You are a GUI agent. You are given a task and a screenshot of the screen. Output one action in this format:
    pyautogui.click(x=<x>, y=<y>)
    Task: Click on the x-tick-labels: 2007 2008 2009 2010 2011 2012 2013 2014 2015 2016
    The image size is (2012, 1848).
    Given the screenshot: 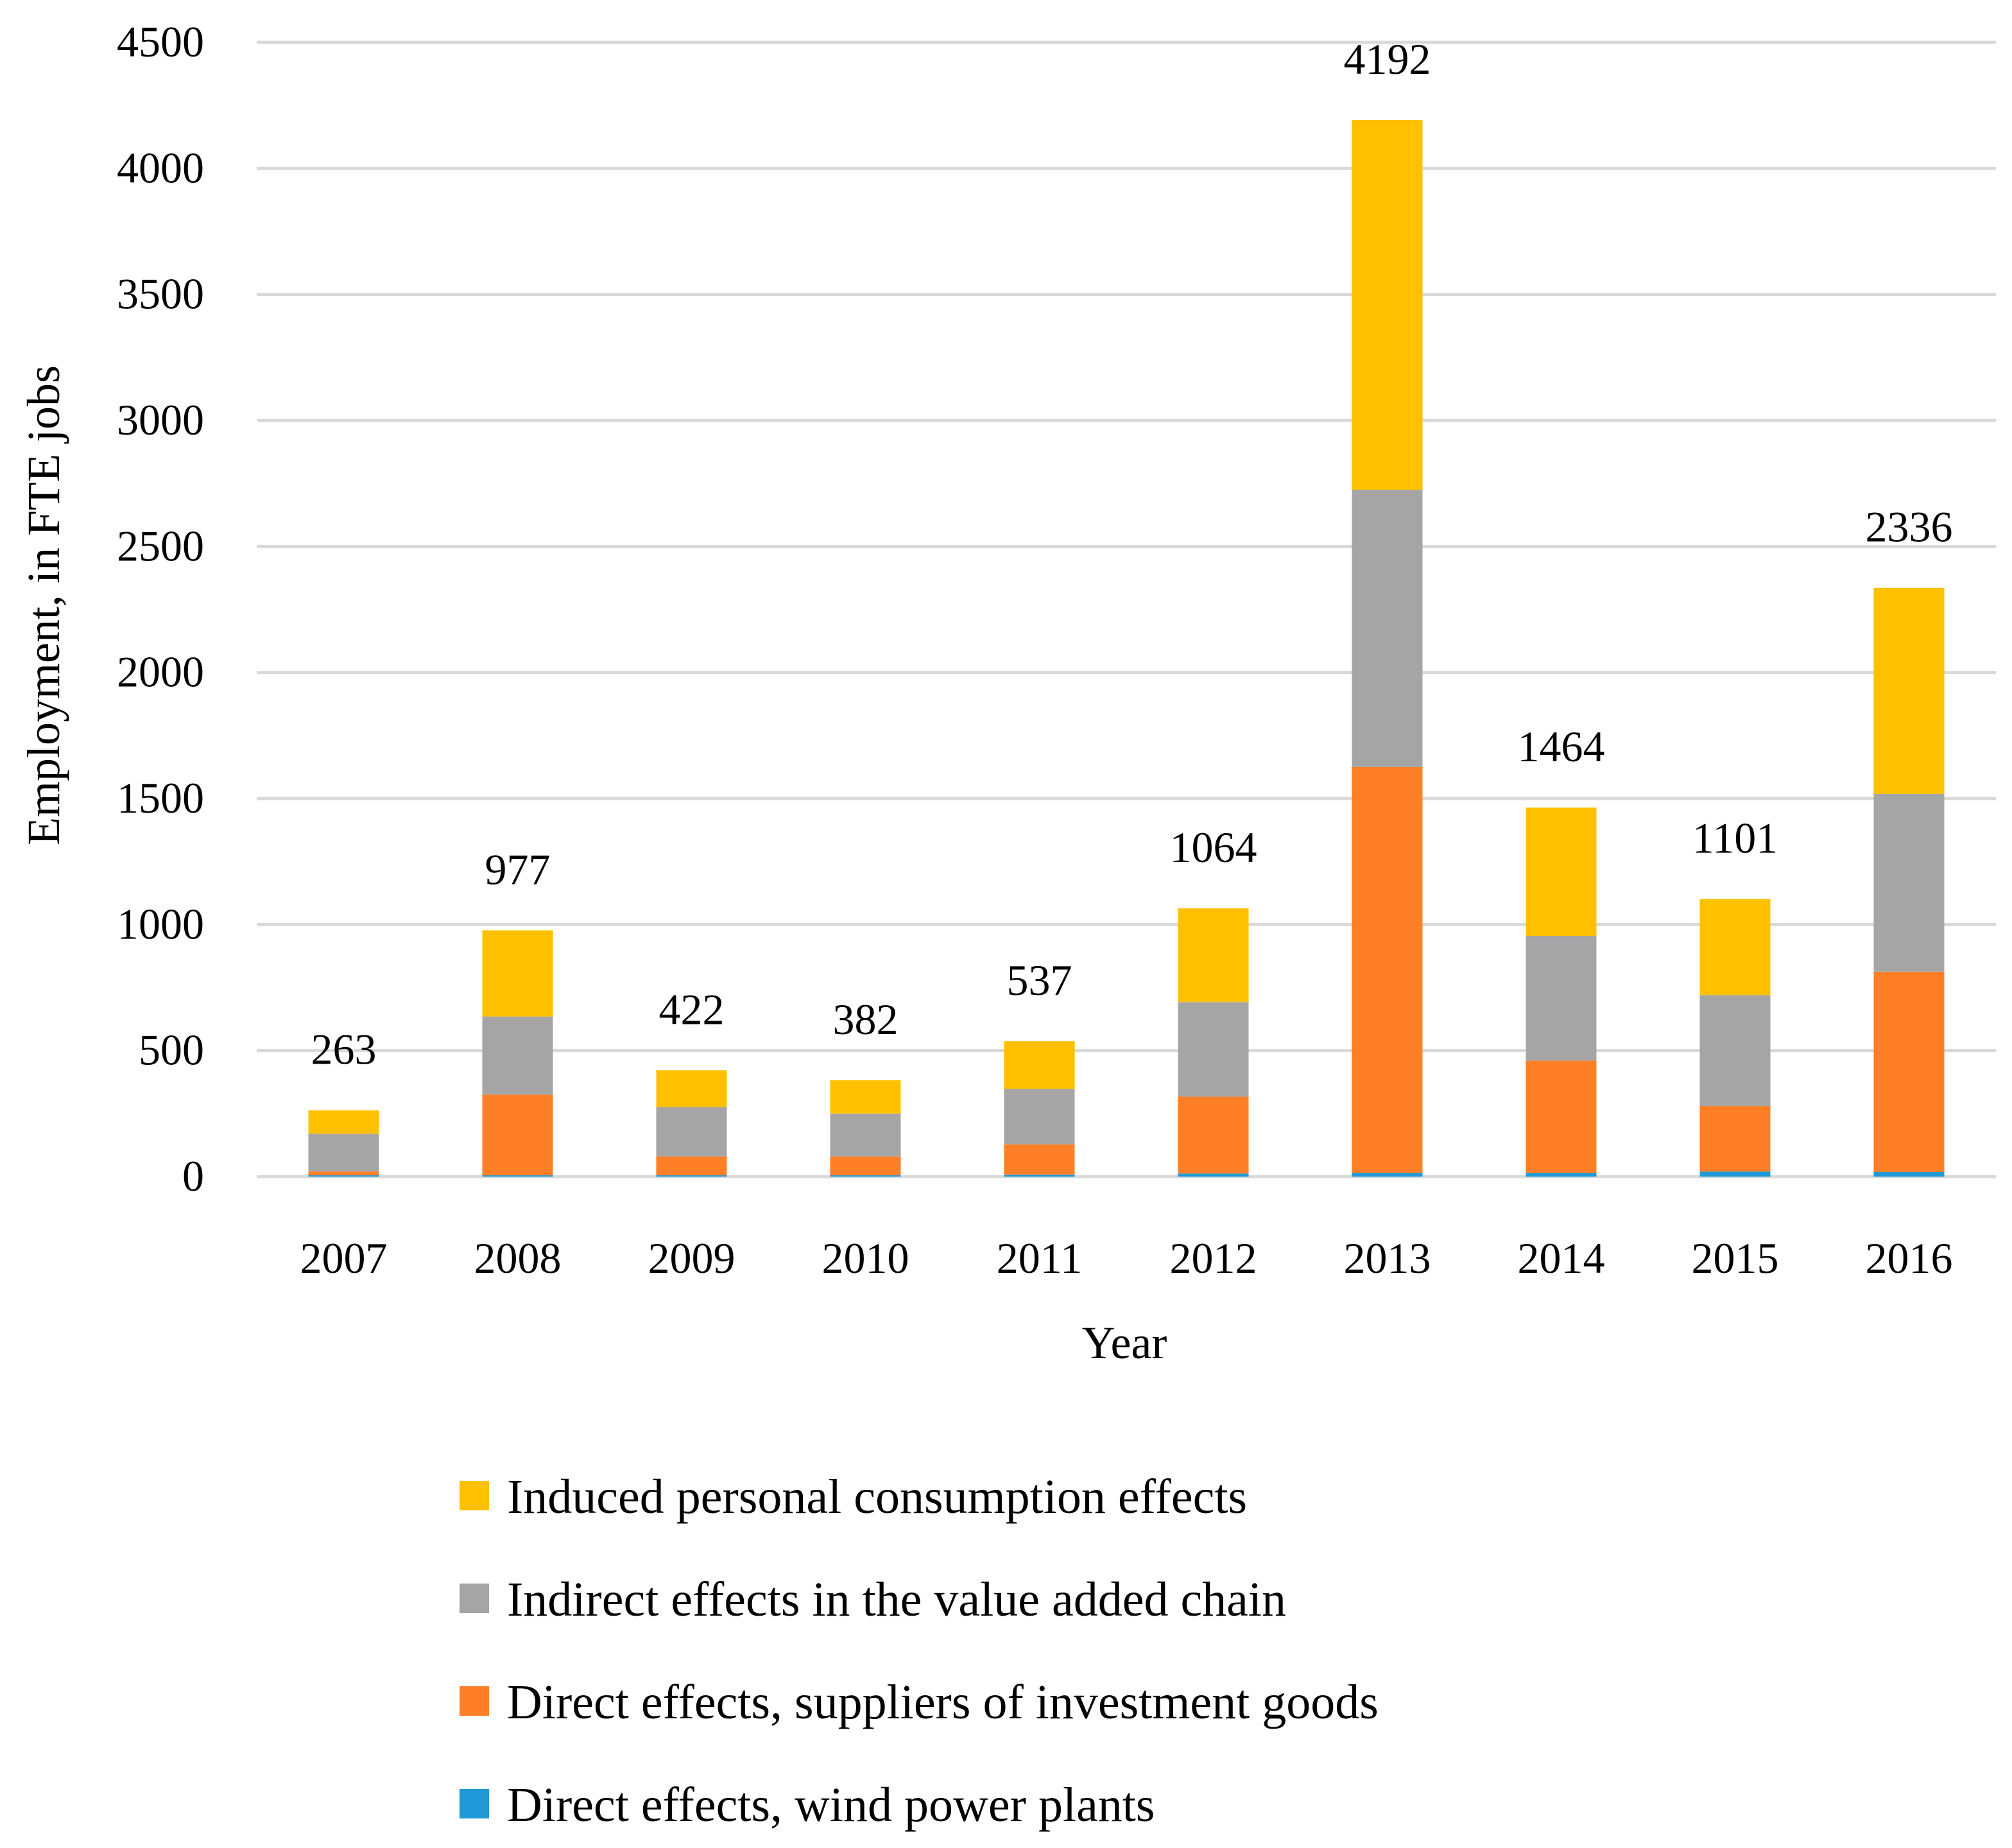 What is the action you would take?
    pyautogui.click(x=1126, y=1258)
    